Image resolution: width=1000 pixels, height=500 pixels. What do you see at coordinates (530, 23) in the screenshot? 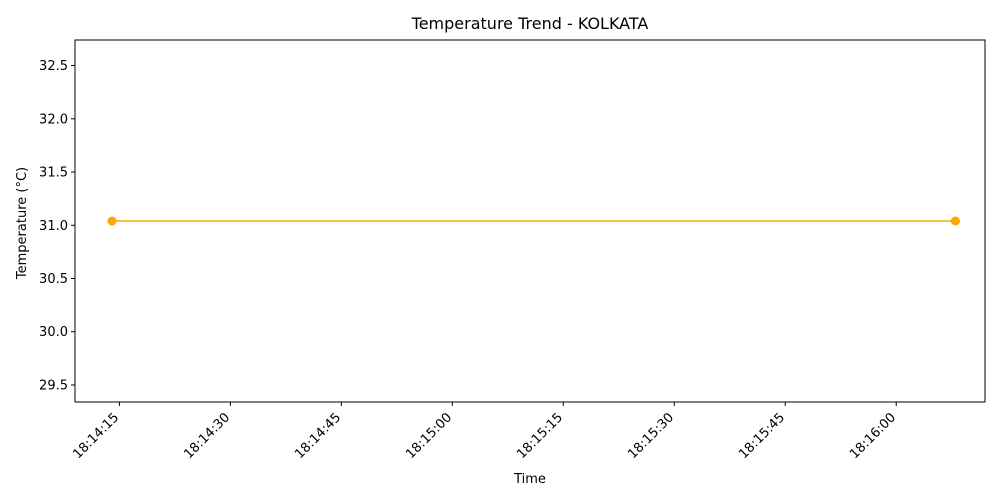
I see `chart-title: Temperature Trend - KOLKATA` at bounding box center [530, 23].